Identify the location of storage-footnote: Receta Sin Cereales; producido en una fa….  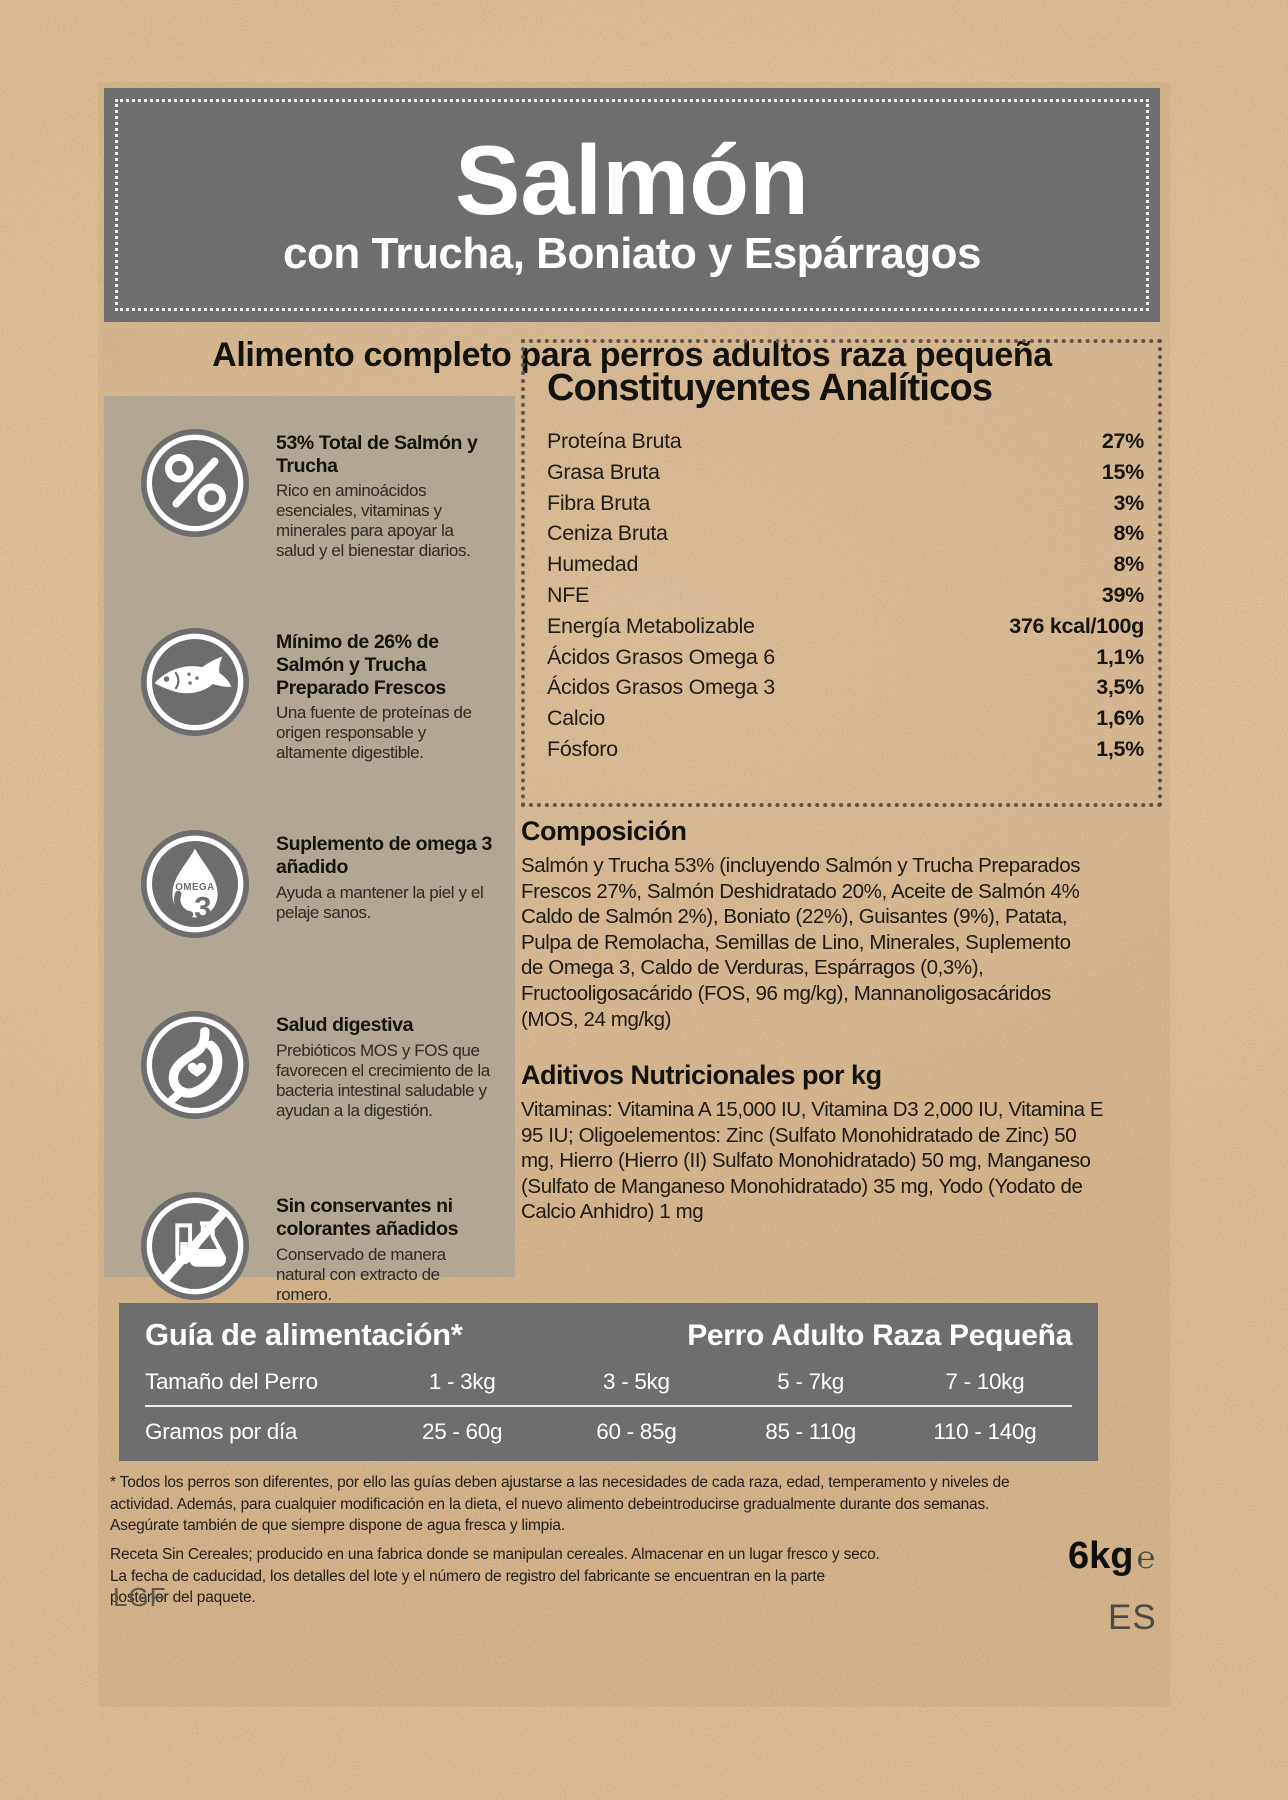
(495, 1576).